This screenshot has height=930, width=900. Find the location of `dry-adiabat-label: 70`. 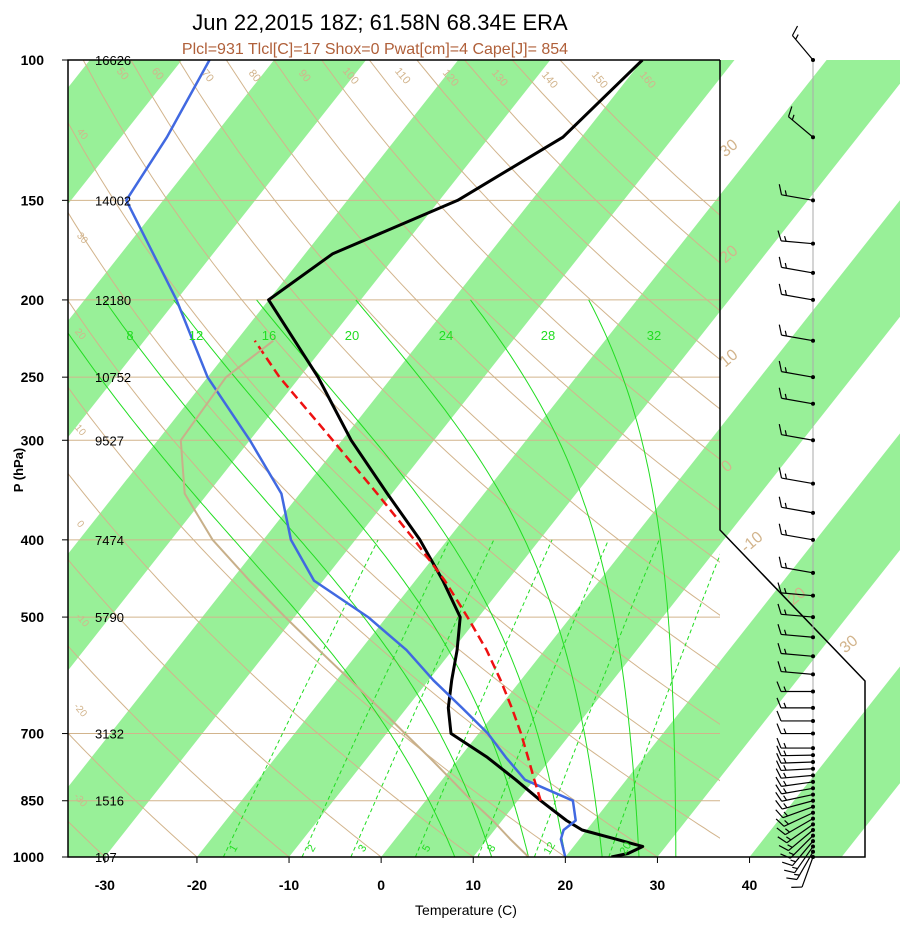

dry-adiabat-label: 70 is located at coordinates (207, 76).